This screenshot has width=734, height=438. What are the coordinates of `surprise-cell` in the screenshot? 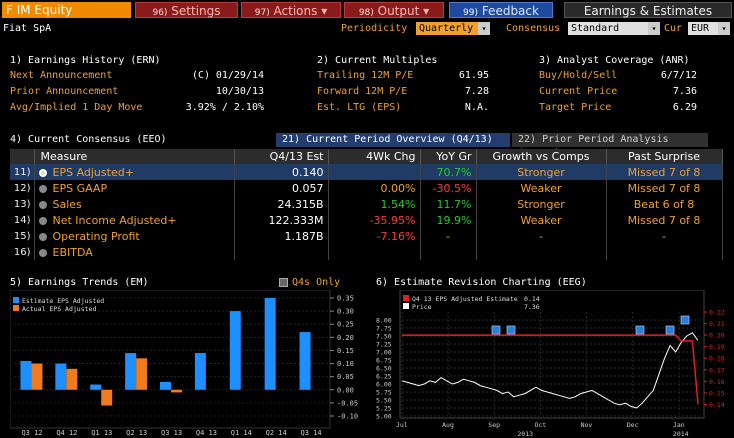 It's located at (664, 252).